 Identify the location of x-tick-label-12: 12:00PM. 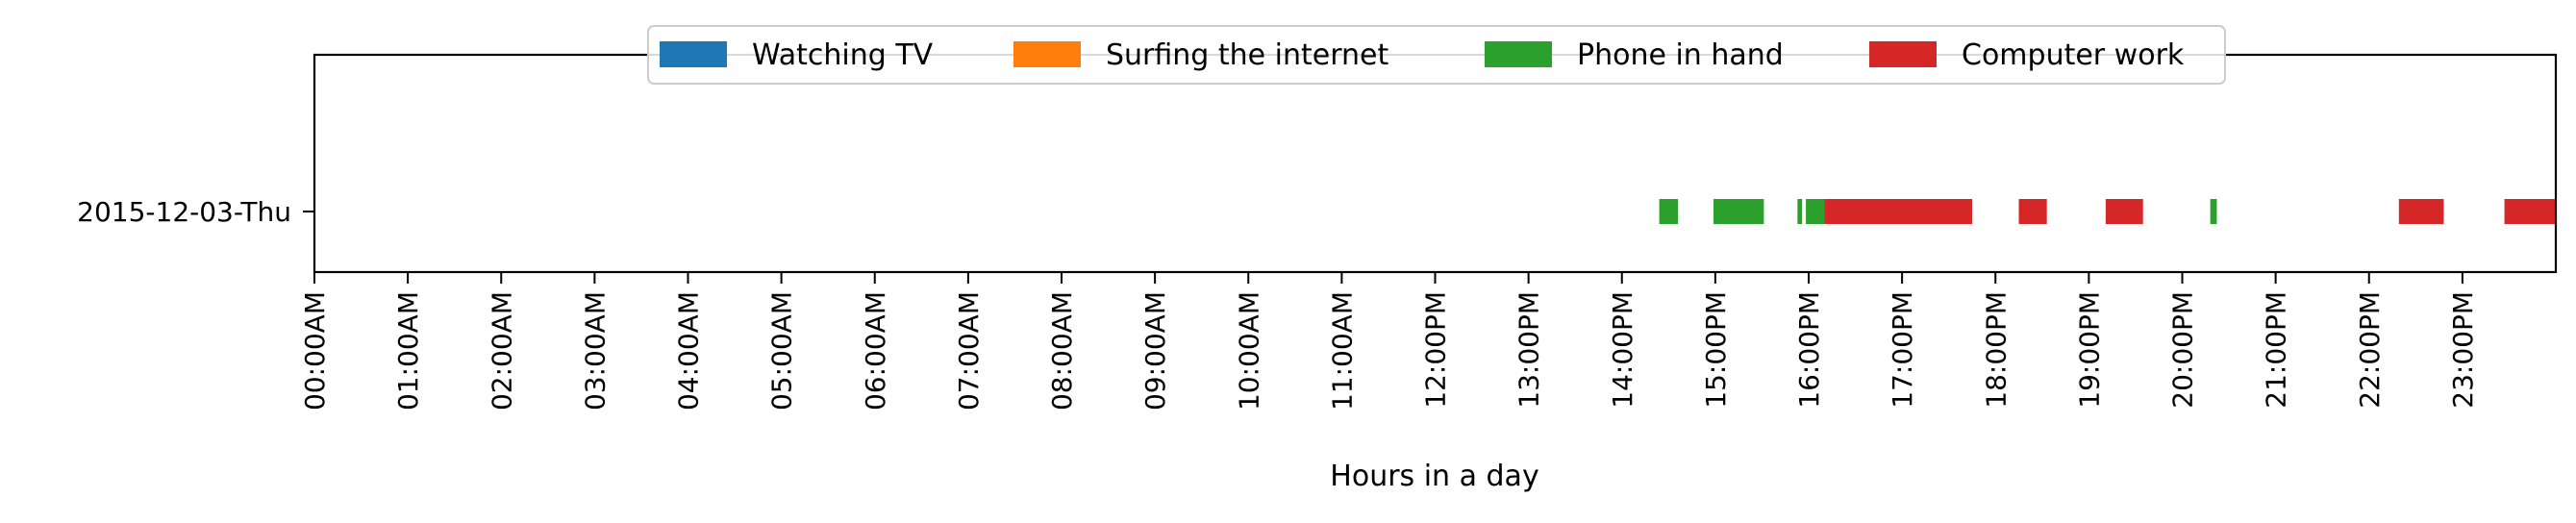
(1436, 350).